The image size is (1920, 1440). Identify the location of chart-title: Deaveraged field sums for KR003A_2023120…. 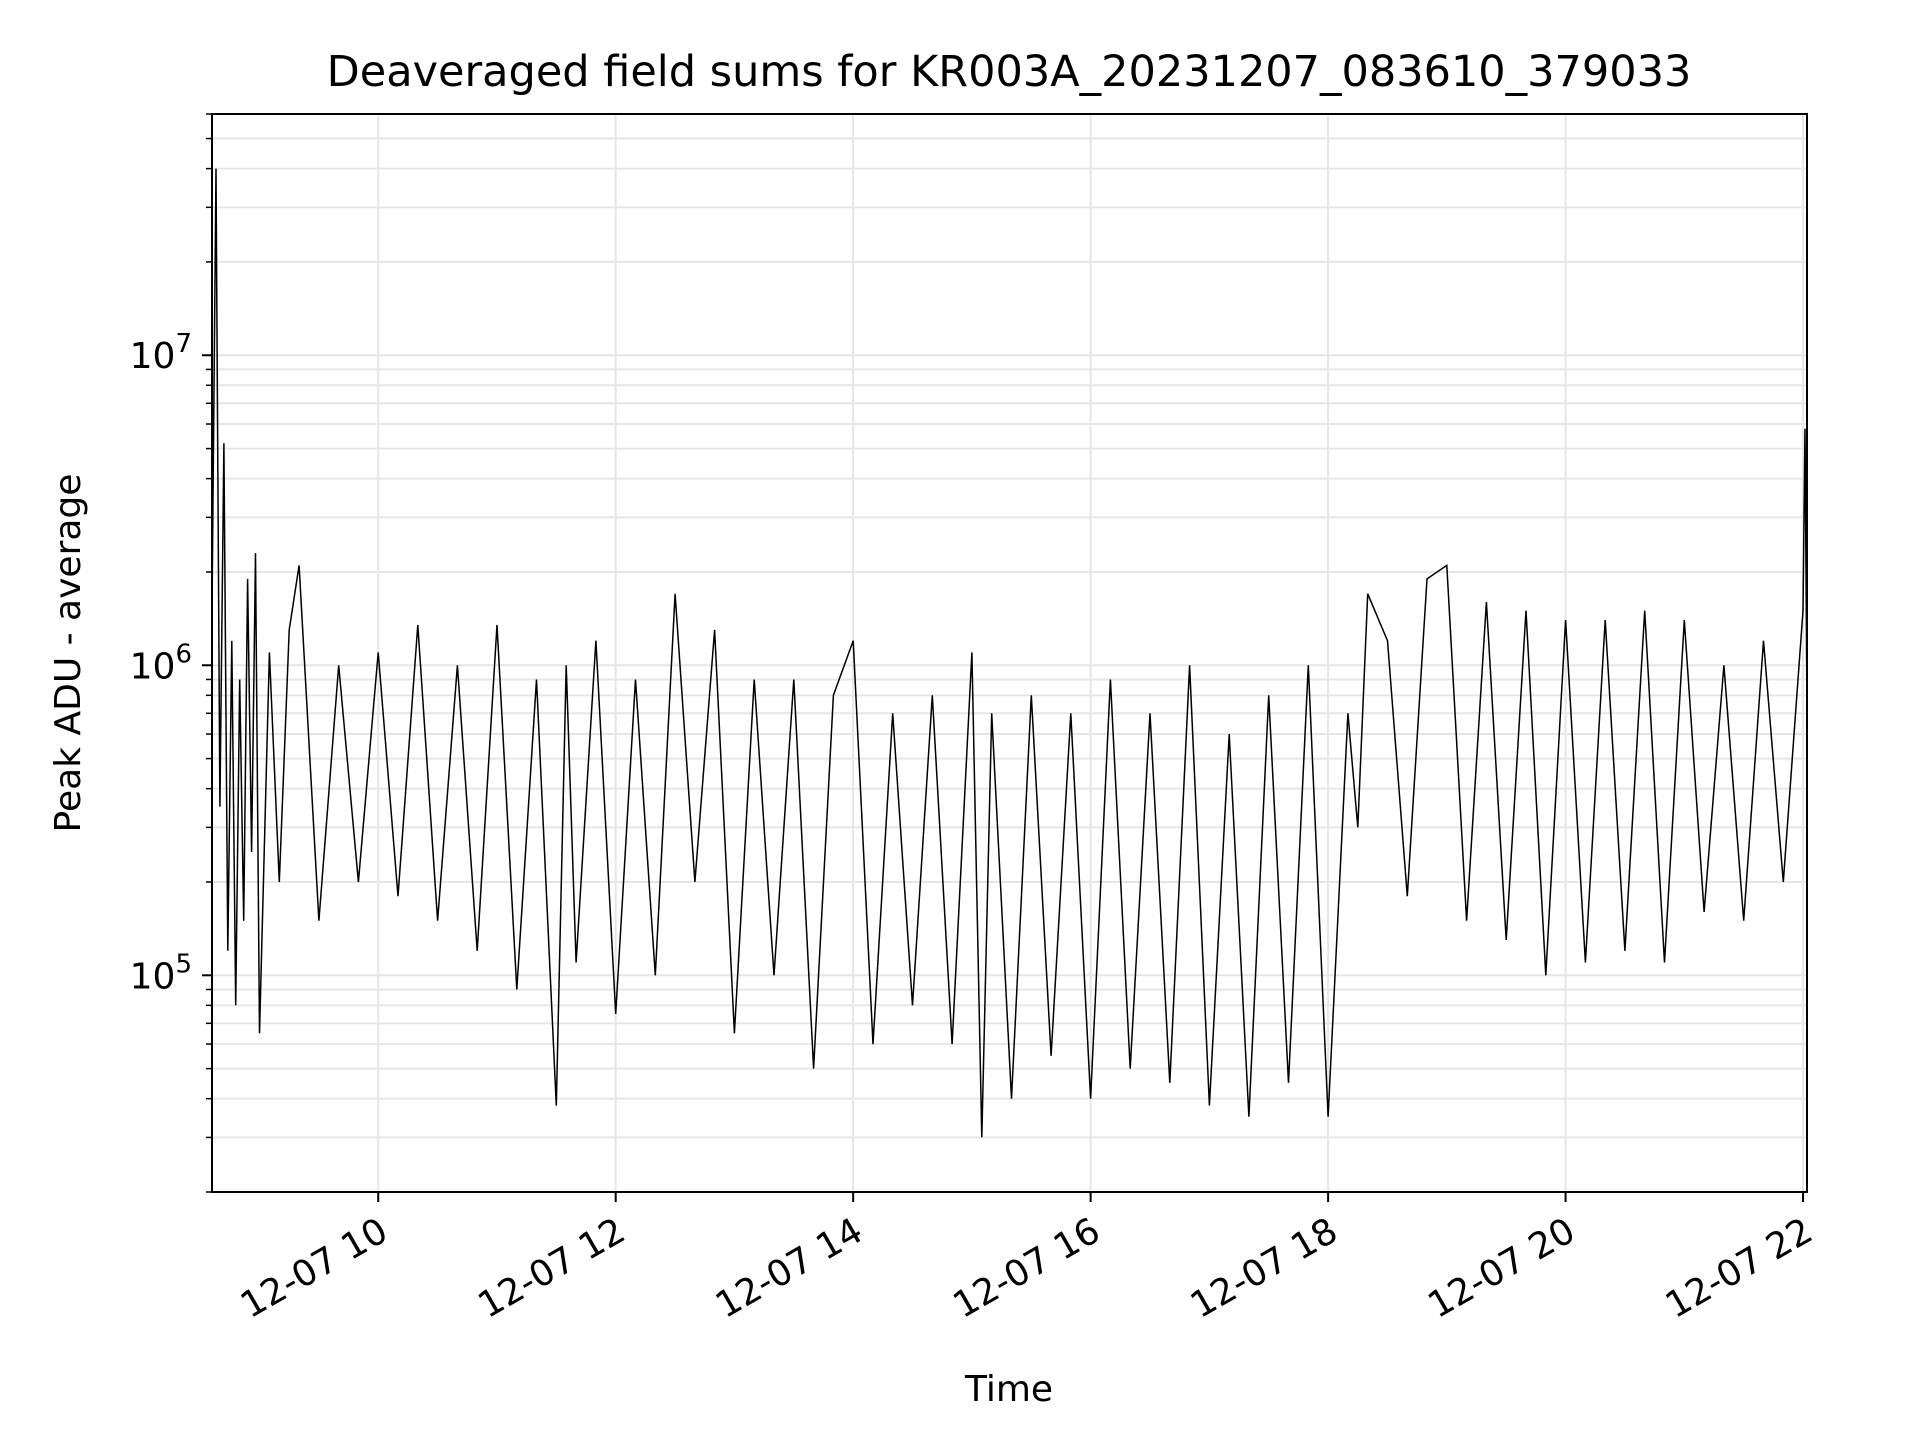
(1009, 72).